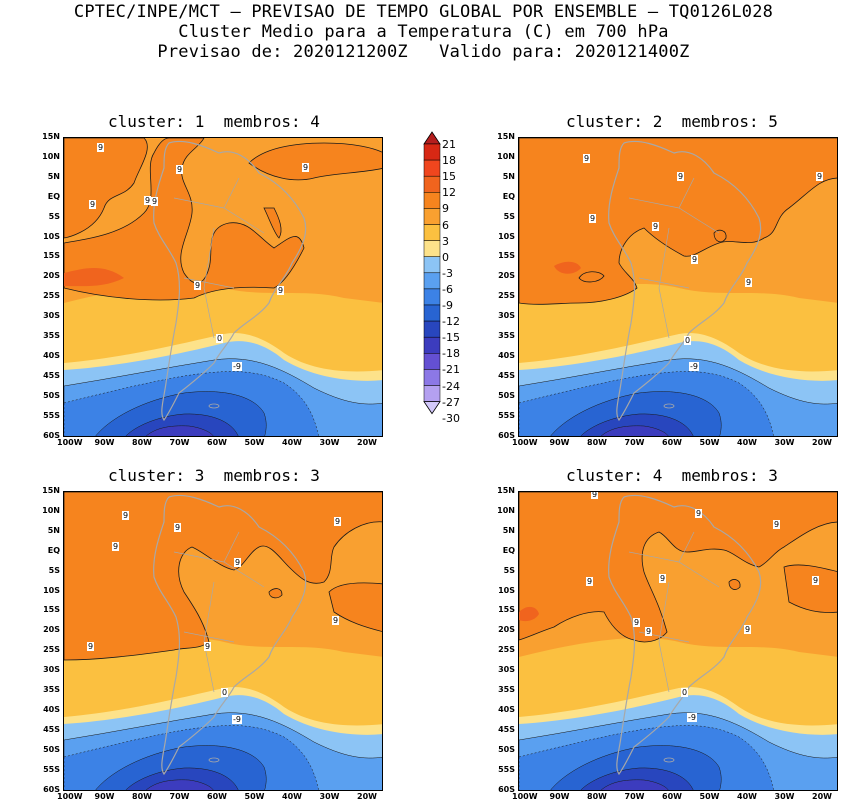  What do you see at coordinates (678, 641) in the screenshot?
I see `map-panel-4: 9 9 9 9 9 9 9 9 9 0 -9` at bounding box center [678, 641].